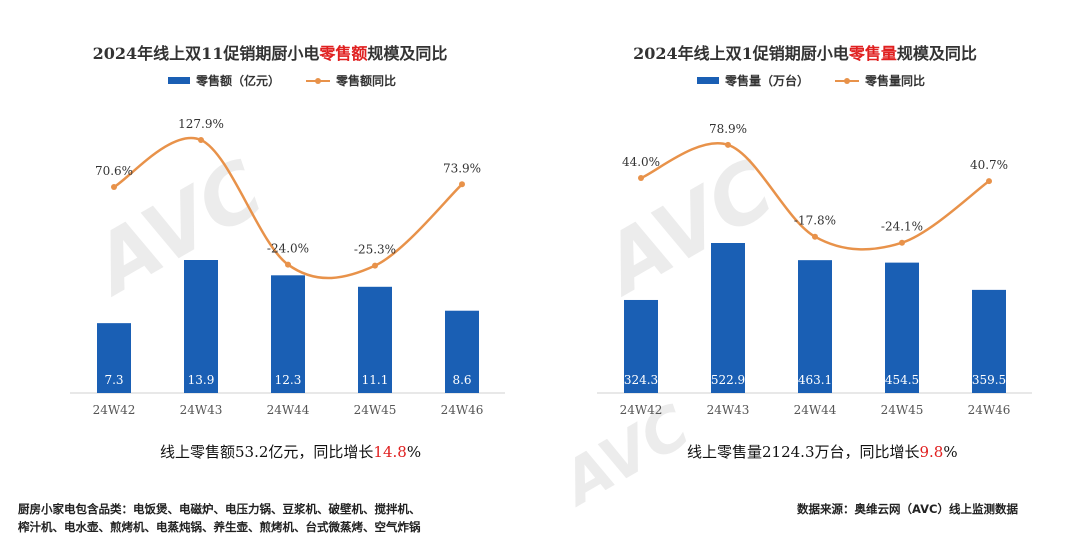 Image resolution: width=1080 pixels, height=539 pixels. Describe the element at coordinates (641, 346) in the screenshot. I see `chart-2-bar-24W42` at that location.